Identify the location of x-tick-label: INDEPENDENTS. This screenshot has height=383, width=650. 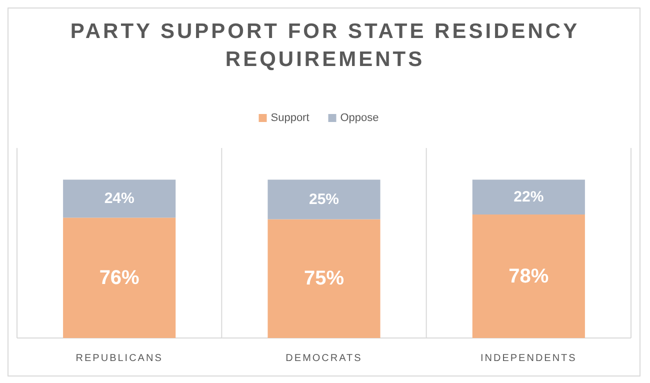
(528, 358).